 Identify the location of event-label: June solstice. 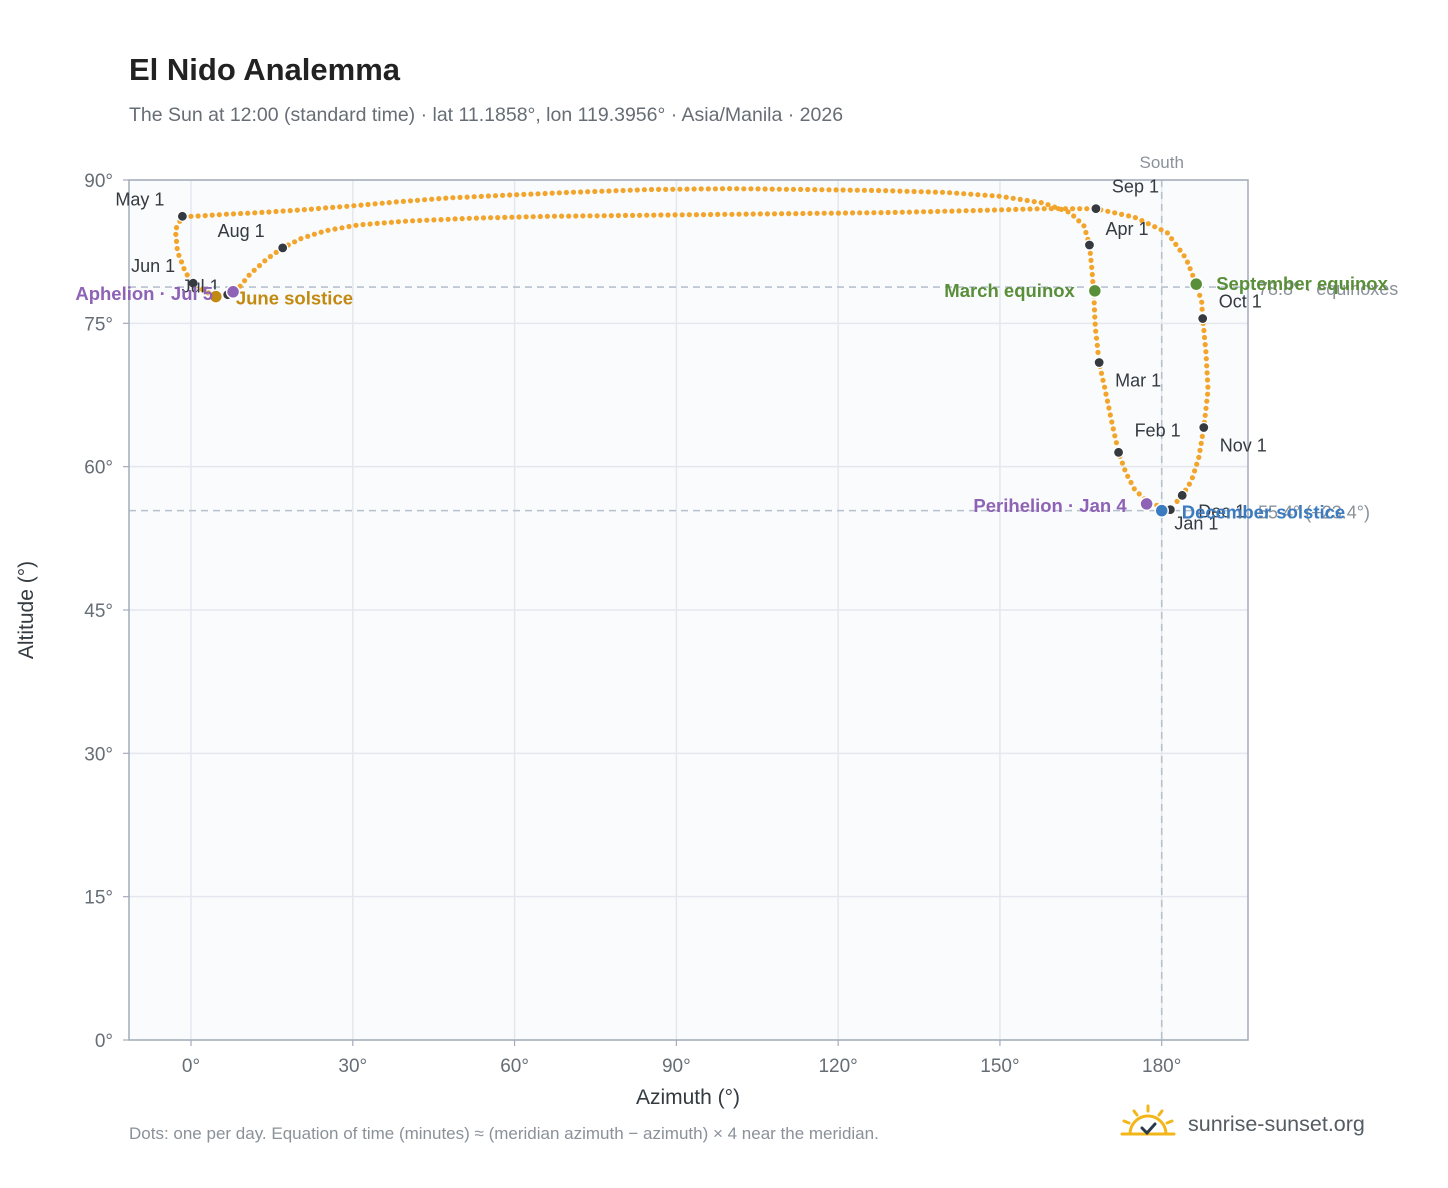
(294, 298).